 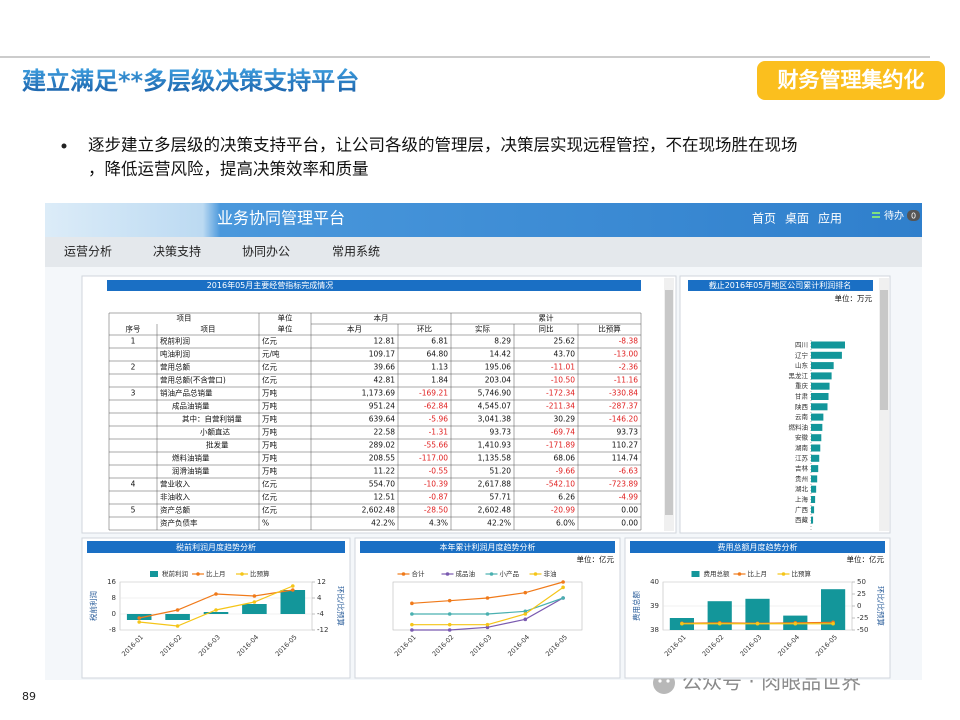 What do you see at coordinates (654, 630) in the screenshot?
I see `y-tick-label: 38` at bounding box center [654, 630].